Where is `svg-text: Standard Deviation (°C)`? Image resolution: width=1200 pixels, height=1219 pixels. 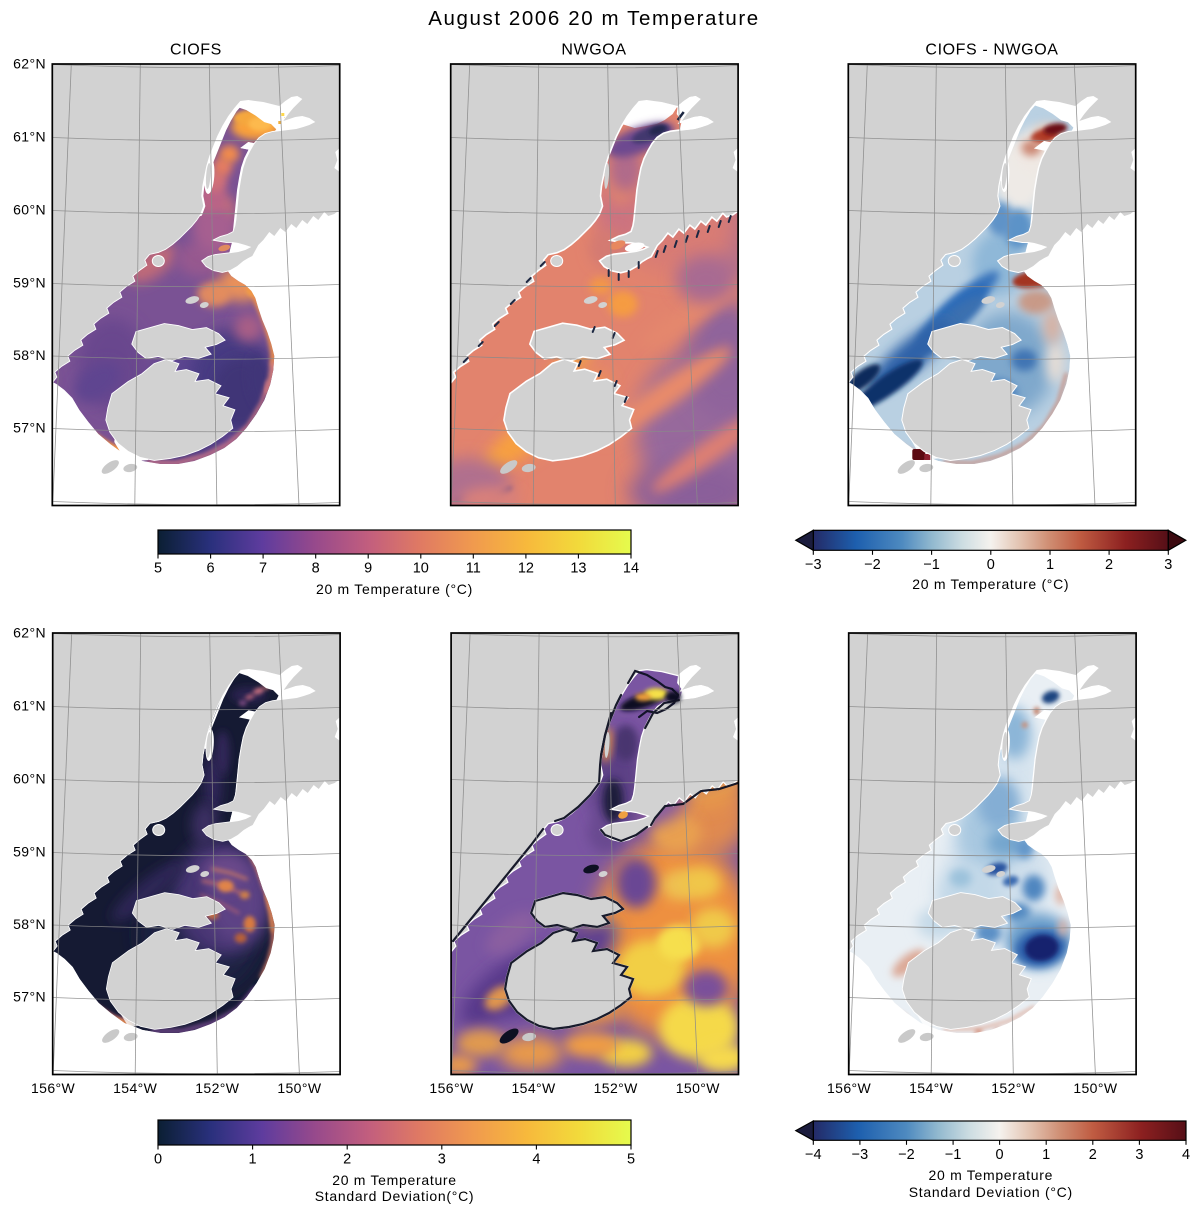
svg-text: Standard Deviation (°C) is located at coordinates (991, 1192).